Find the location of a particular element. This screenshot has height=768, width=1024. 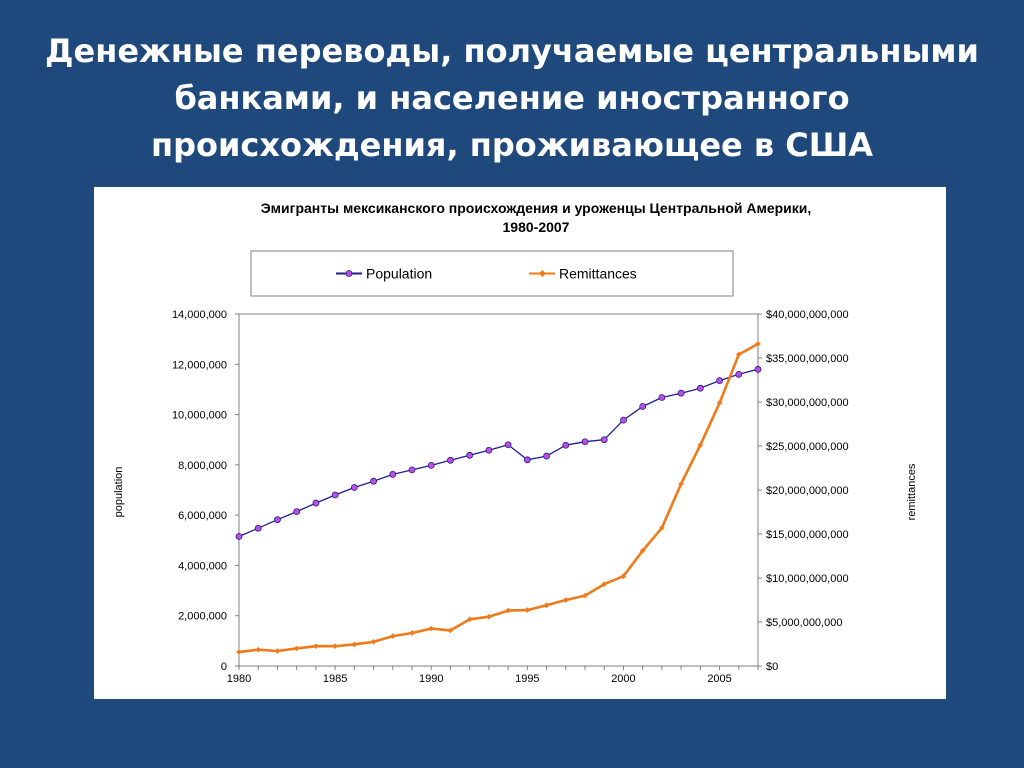

legend-population-label: Population is located at coordinates (399, 274).